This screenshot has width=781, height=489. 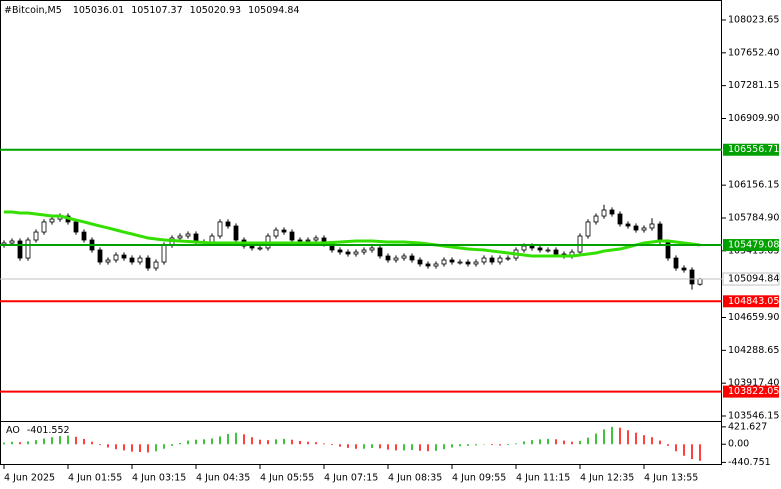 What do you see at coordinates (753, 118) in the screenshot?
I see `y-tick-label: 106909.90` at bounding box center [753, 118].